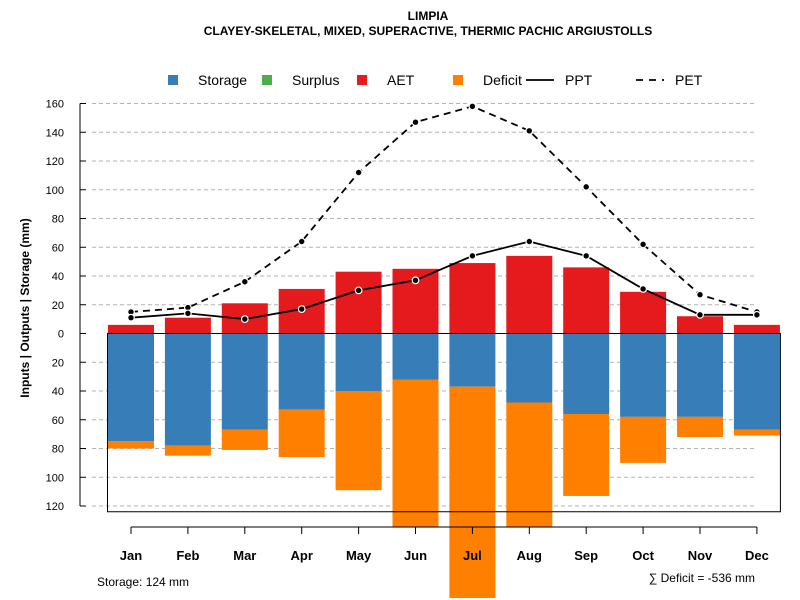  I want to click on x-tick-label: Nov, so click(700, 555).